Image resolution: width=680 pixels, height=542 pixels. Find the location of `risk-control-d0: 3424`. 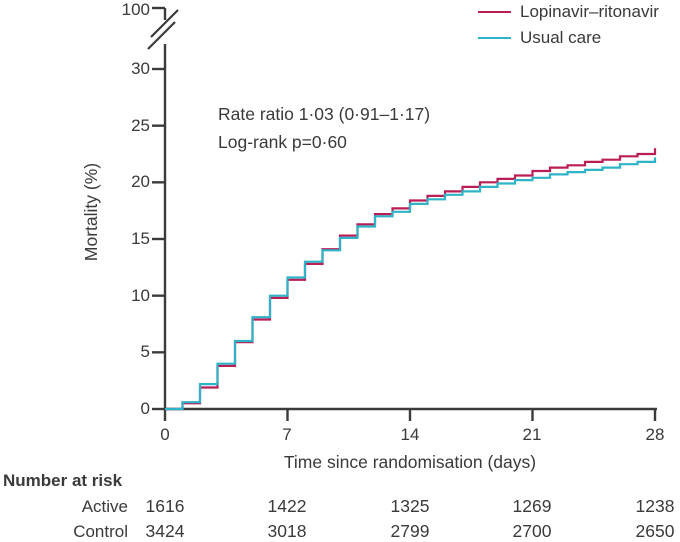

risk-control-d0: 3424 is located at coordinates (165, 531).